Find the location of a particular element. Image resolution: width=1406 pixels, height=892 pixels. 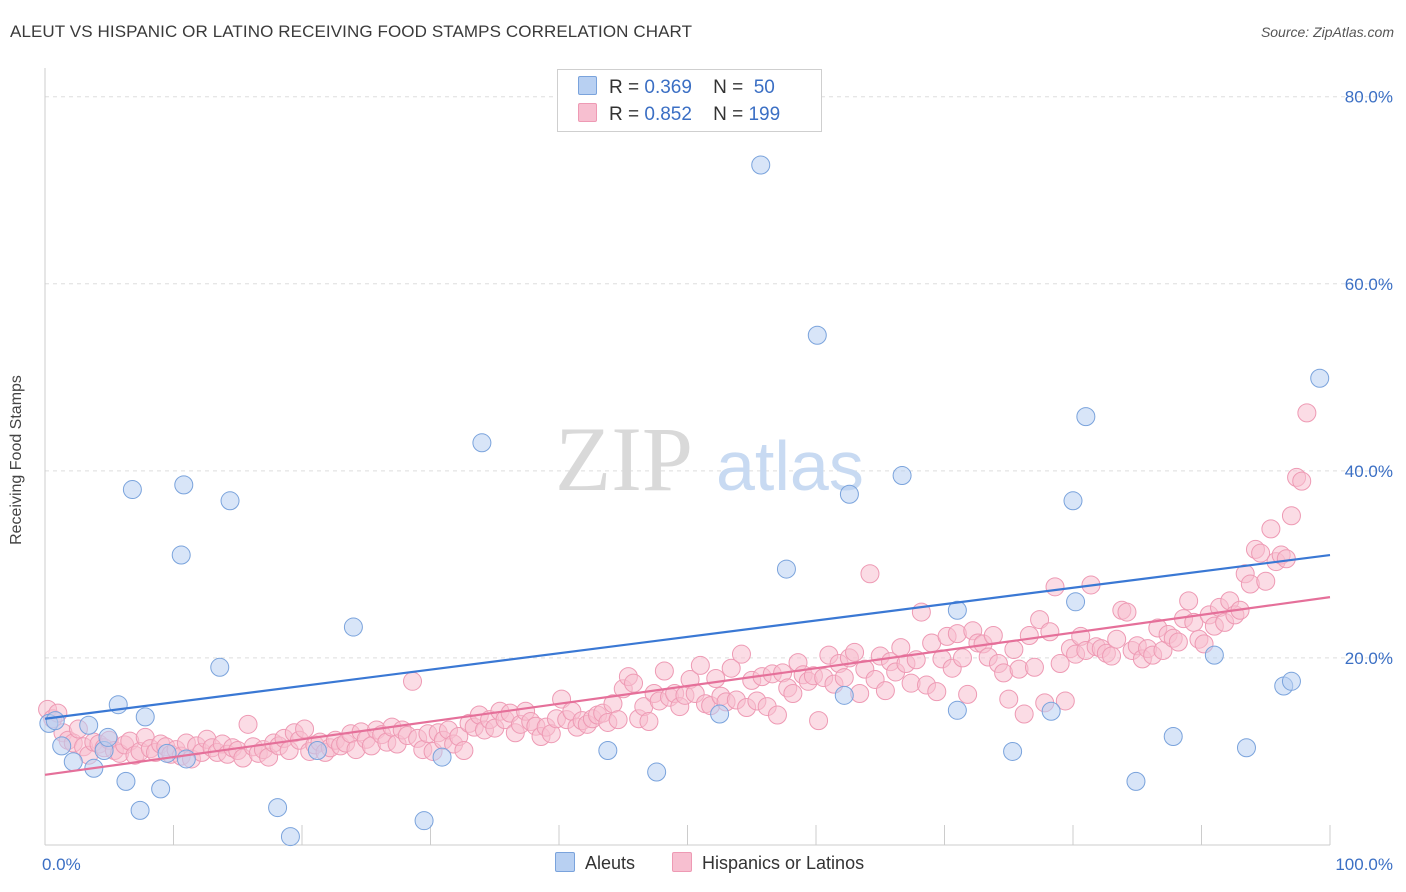

aleut-legend-label: Aleuts is located at coordinates (610, 863).